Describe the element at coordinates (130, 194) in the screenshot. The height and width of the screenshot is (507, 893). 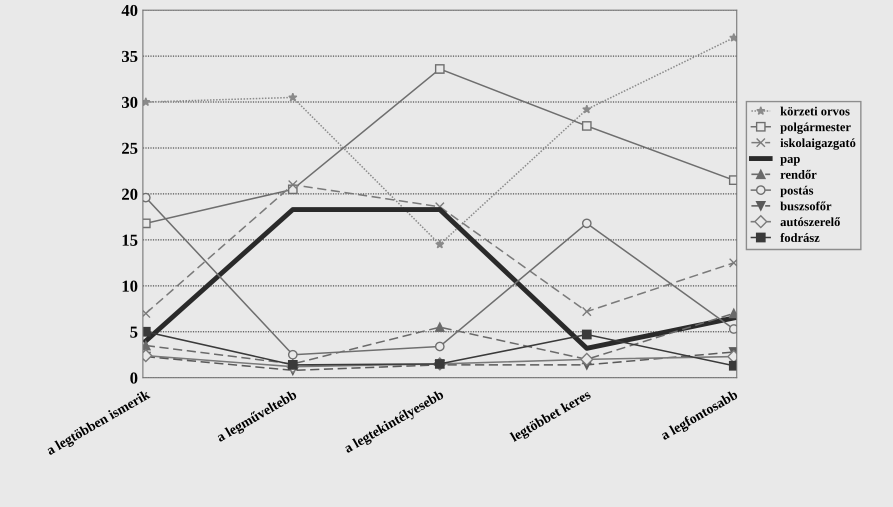
I see `y-tick-label: 20` at that location.